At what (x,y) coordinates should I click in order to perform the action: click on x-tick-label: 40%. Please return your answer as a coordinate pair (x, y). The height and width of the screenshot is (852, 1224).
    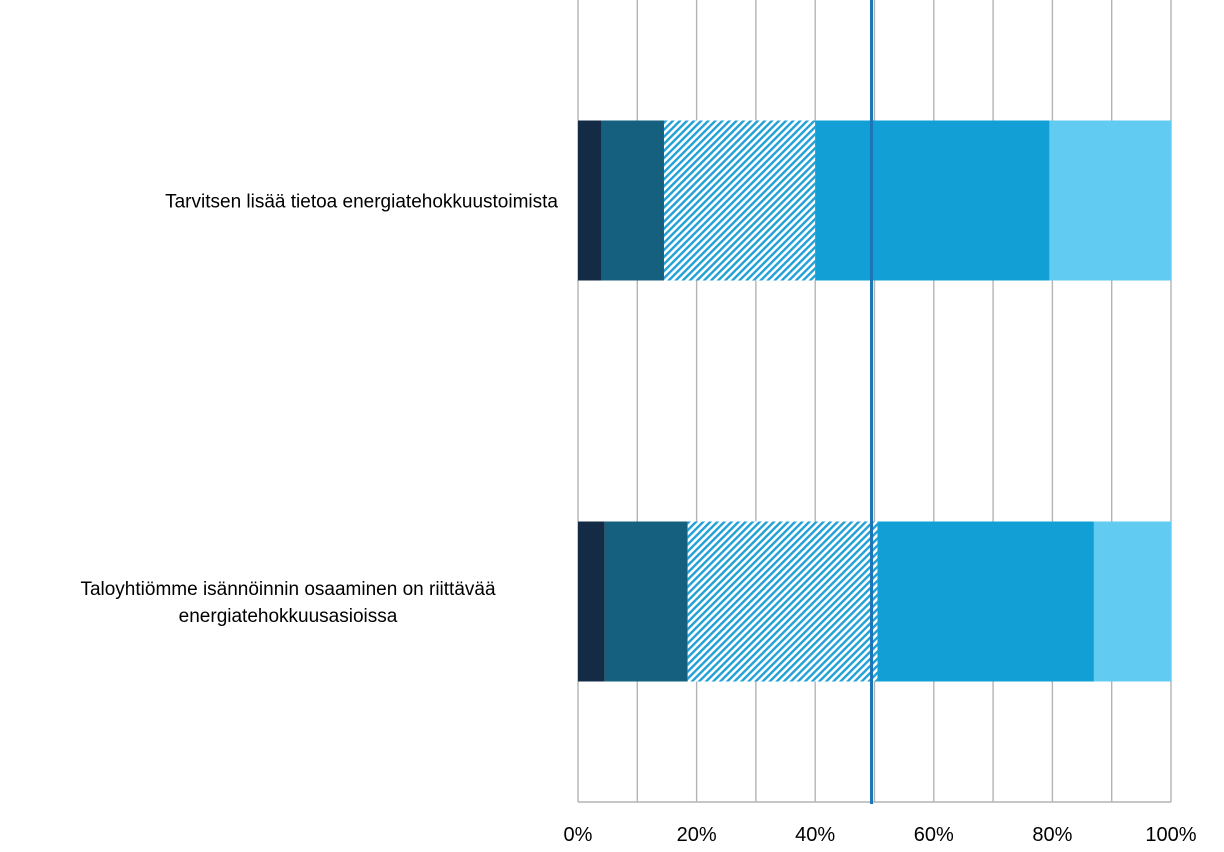
    Looking at the image, I should click on (815, 835).